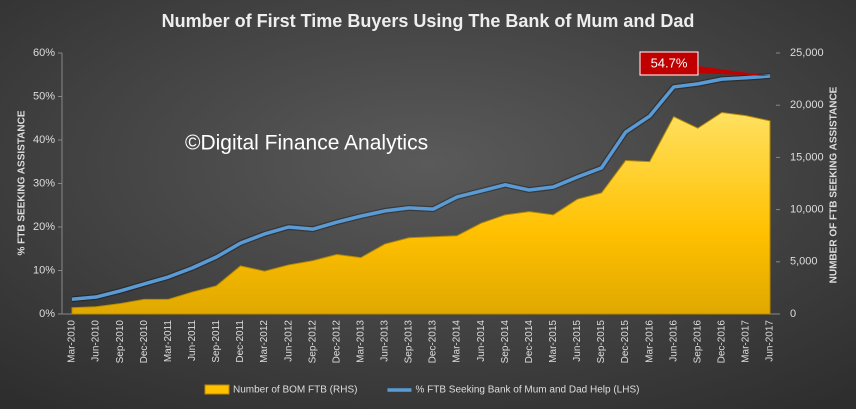  What do you see at coordinates (360, 341) in the screenshot?
I see `x-tick-label: Mar-2013` at bounding box center [360, 341].